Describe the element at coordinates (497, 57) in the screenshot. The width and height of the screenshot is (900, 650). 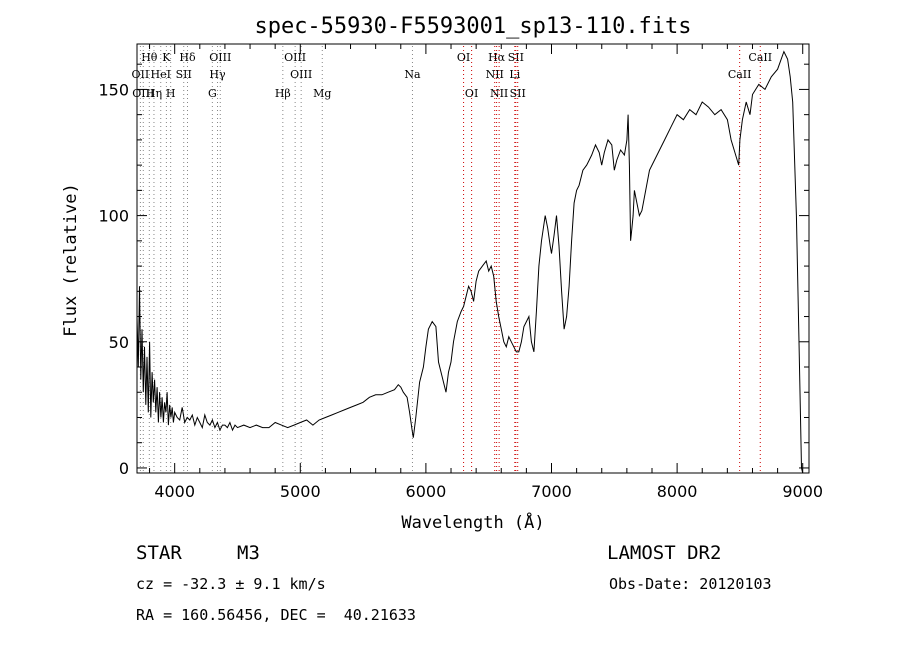
I see `spectral-line-label: Hα` at that location.